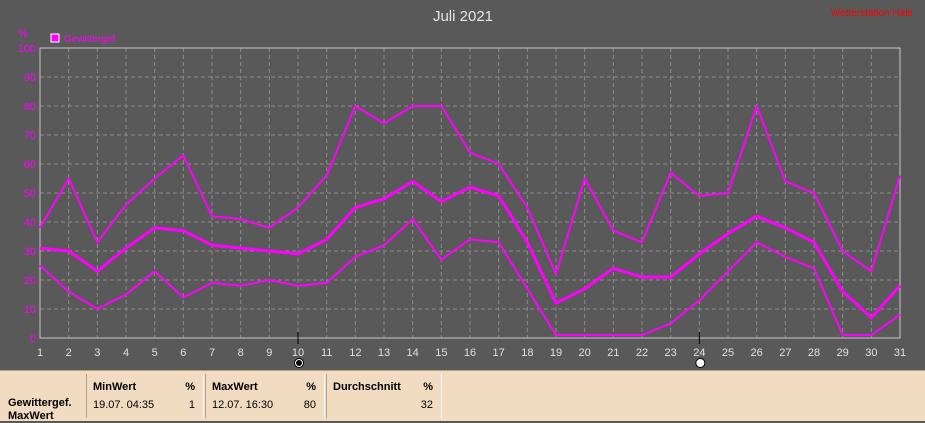 Image resolution: width=925 pixels, height=423 pixels. What do you see at coordinates (30, 165) in the screenshot?
I see `y-tick-label: 60` at bounding box center [30, 165].